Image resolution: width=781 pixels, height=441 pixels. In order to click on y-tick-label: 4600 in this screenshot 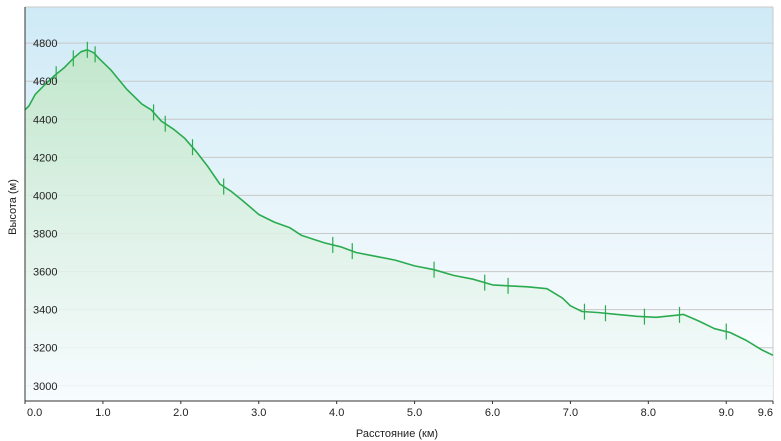, I will do `click(45, 82)`.